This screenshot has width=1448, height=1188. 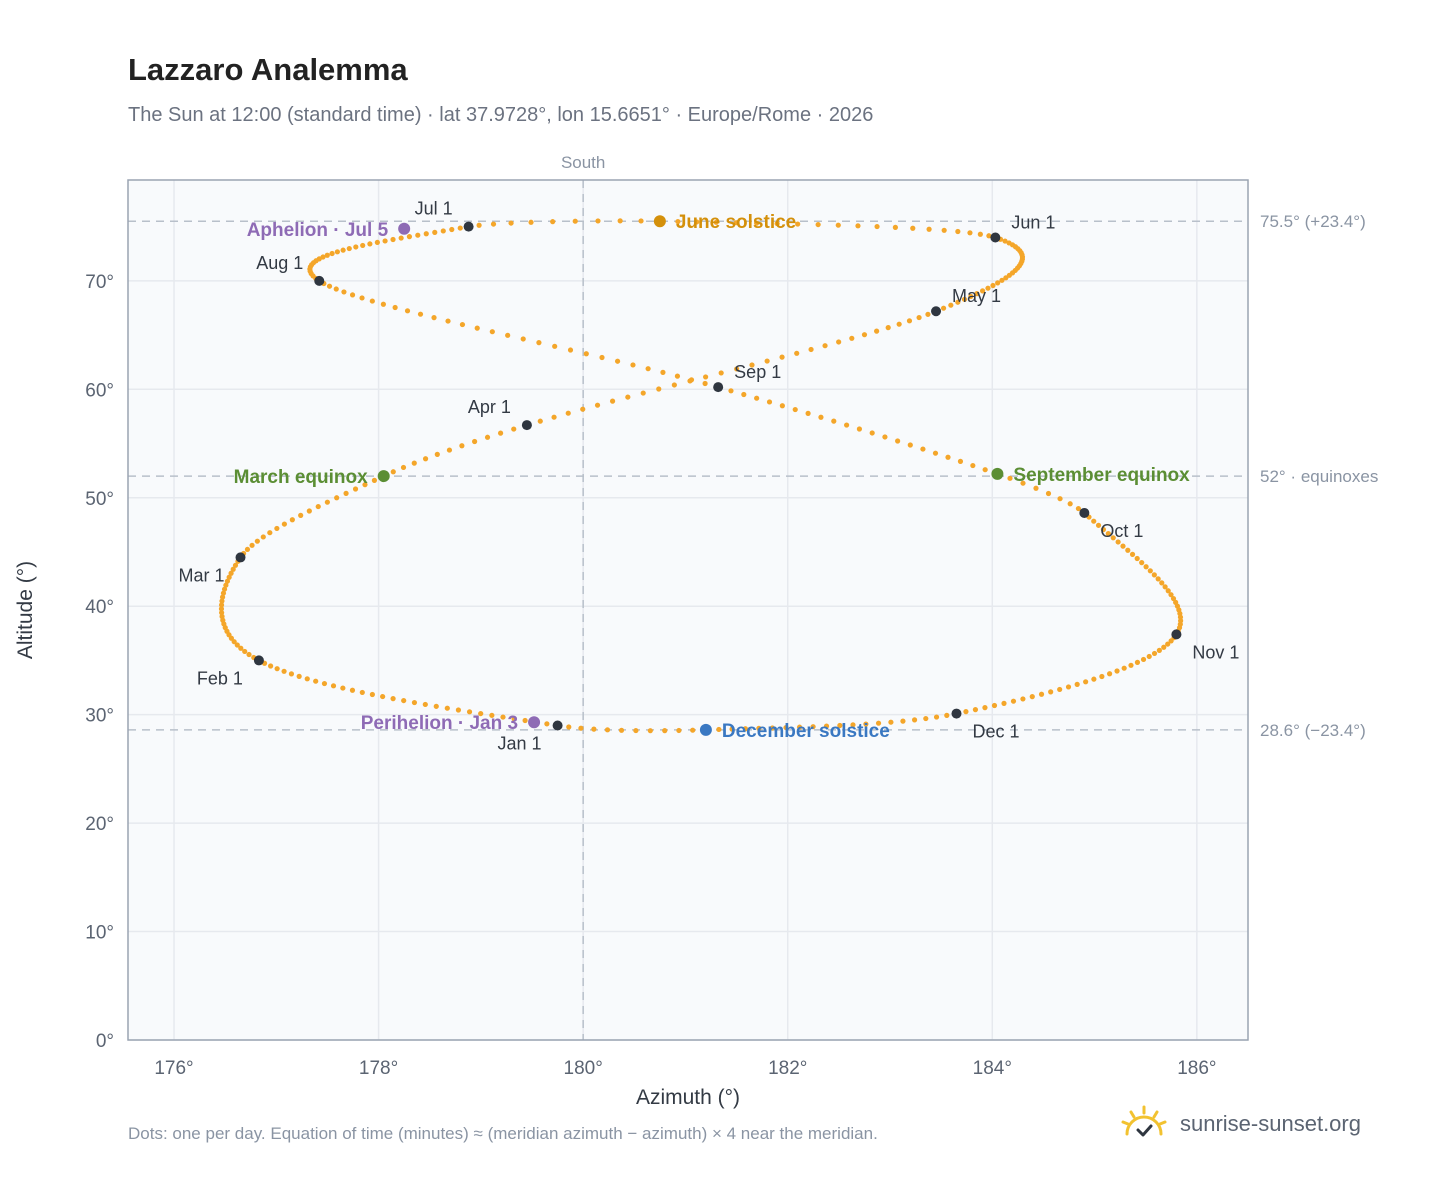 What do you see at coordinates (378, 1068) in the screenshot?
I see `x-tick-label: 178°` at bounding box center [378, 1068].